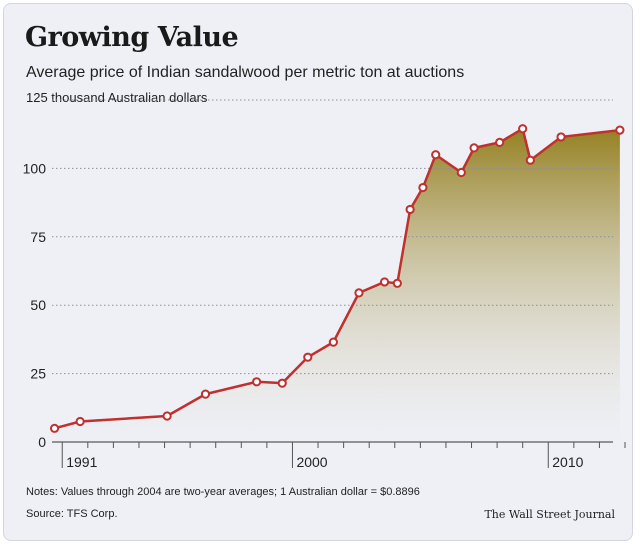 This screenshot has width=640, height=547. What do you see at coordinates (38, 237) in the screenshot?
I see `y-tick-label: 75` at bounding box center [38, 237].